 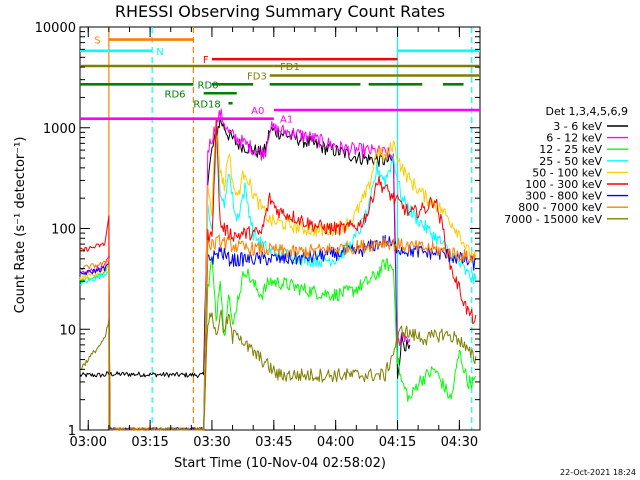 What do you see at coordinates (290, 67) in the screenshot?
I see `flag-label-fd1: FD1` at bounding box center [290, 67].